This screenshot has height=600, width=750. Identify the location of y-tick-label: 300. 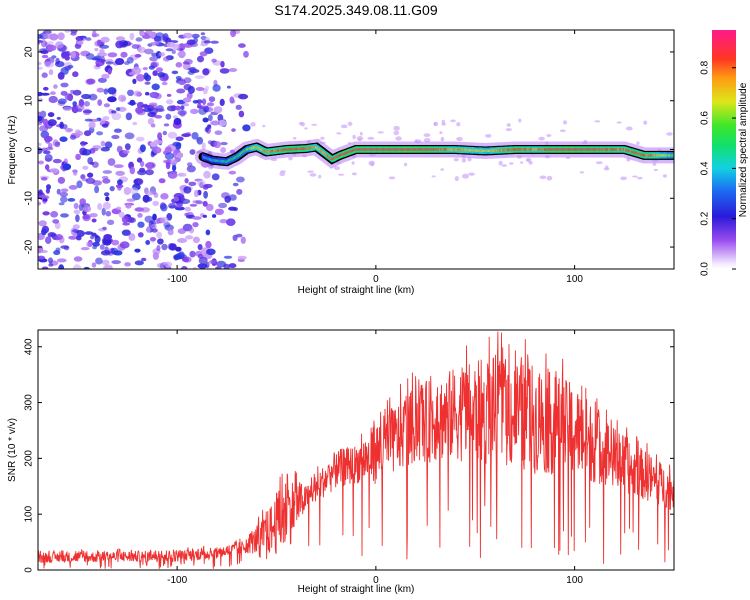
(29, 402).